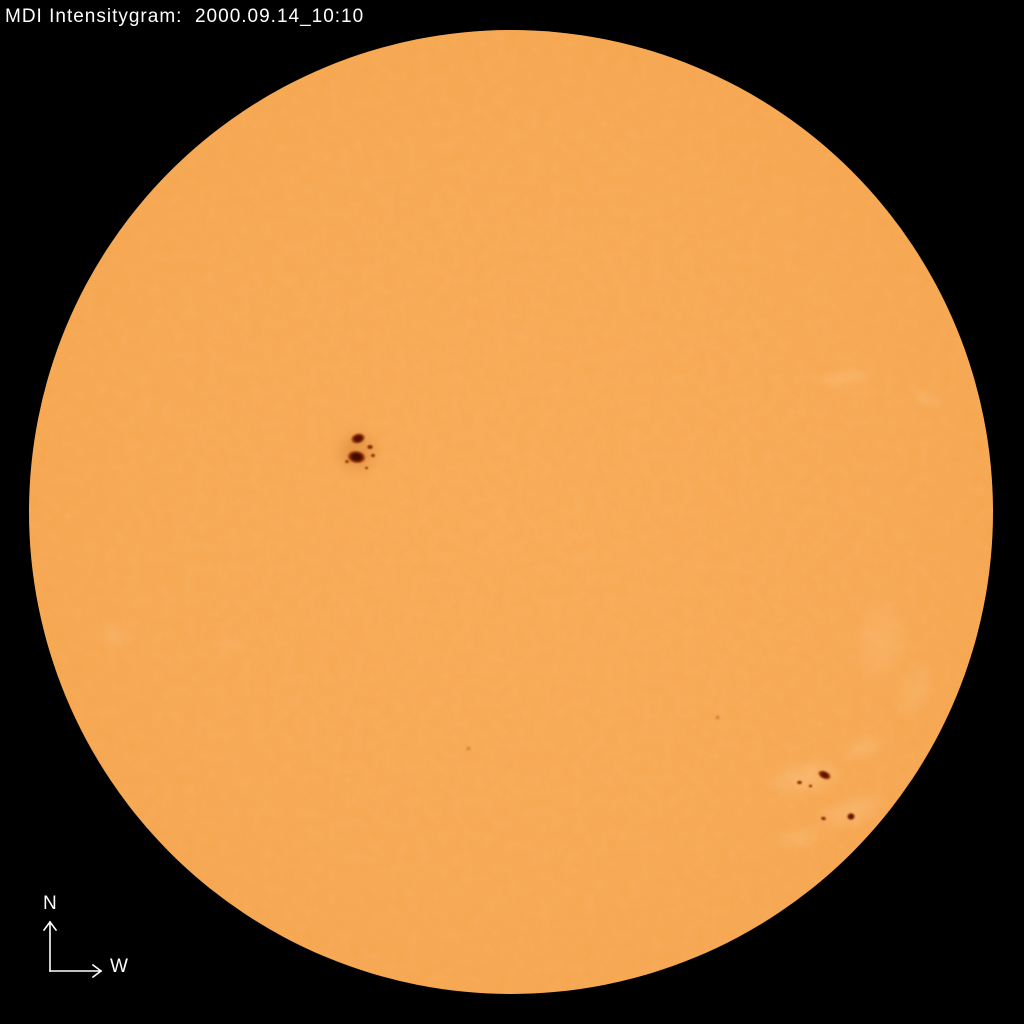  What do you see at coordinates (50, 903) in the screenshot?
I see `compass-north-label: N` at bounding box center [50, 903].